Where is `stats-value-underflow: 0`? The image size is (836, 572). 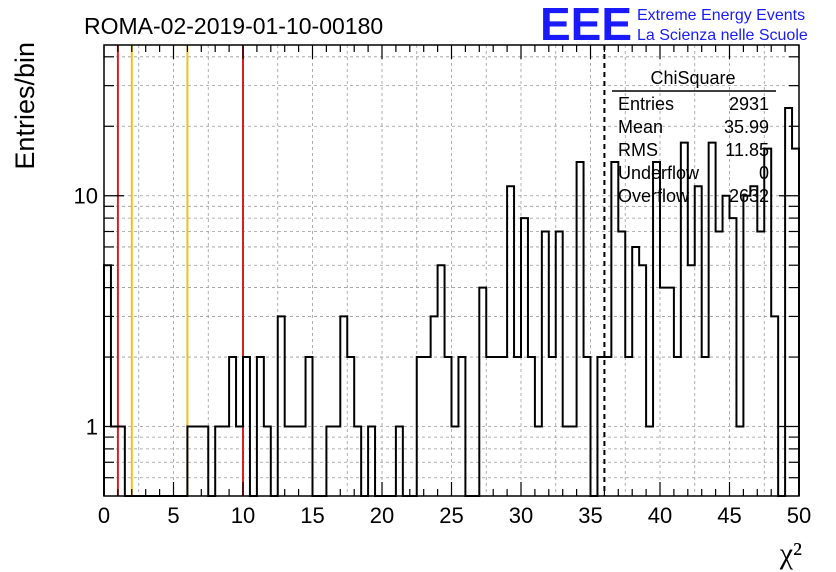 stats-value-underflow: 0 is located at coordinates (764, 173).